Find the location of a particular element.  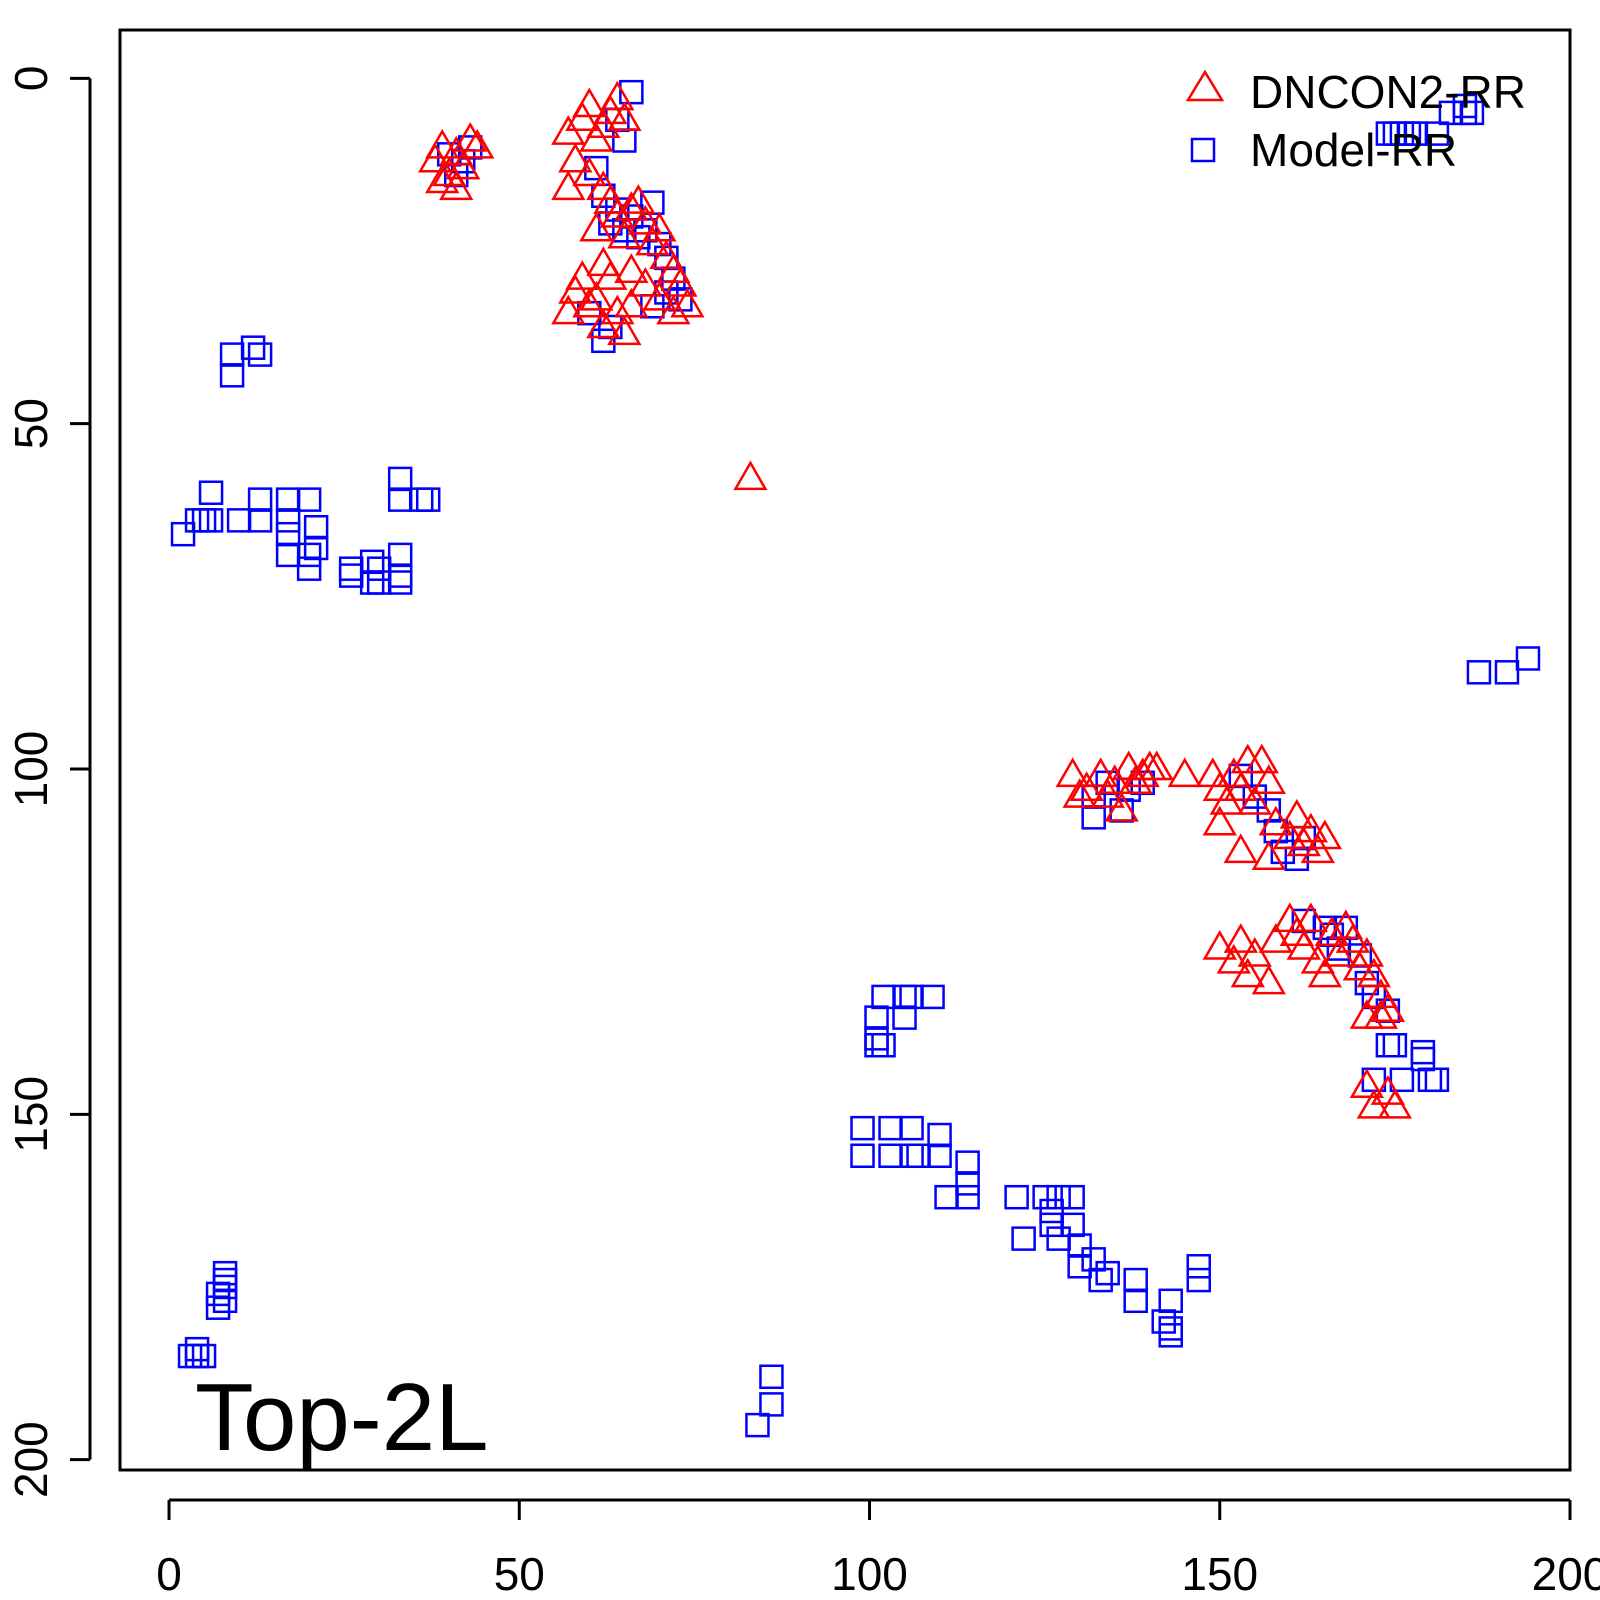

x-tick-label: 100 is located at coordinates (869, 1574).